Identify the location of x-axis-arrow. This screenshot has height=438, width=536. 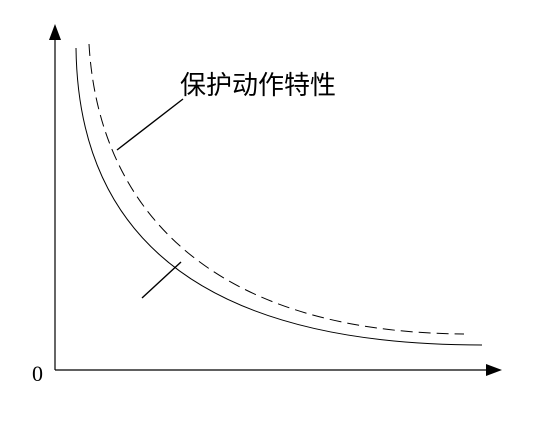
(494, 370).